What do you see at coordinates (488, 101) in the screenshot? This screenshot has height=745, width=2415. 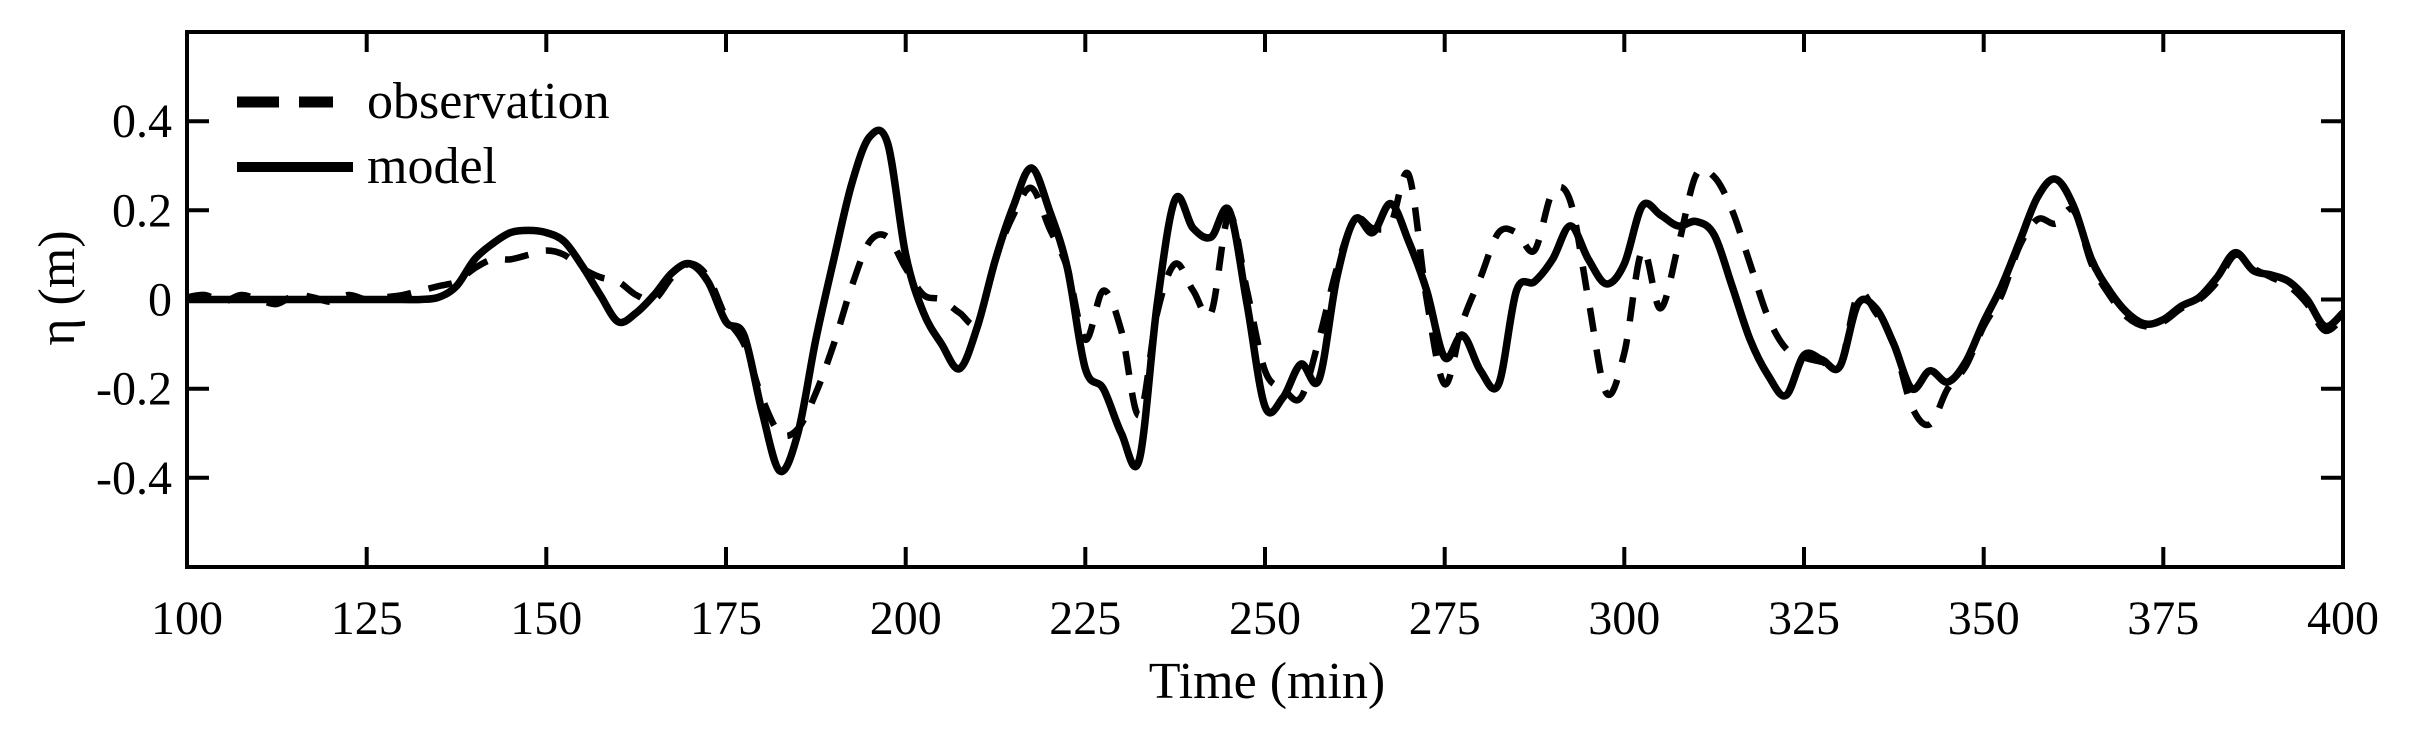 I see `legend-label-observation: observation` at bounding box center [488, 101].